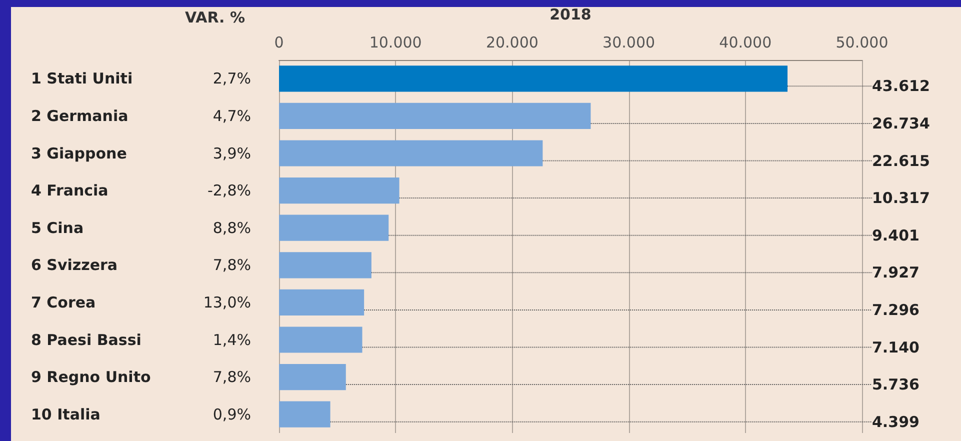 The image size is (961, 441). Describe the element at coordinates (231, 227) in the screenshot. I see `text: 8,8%` at that location.